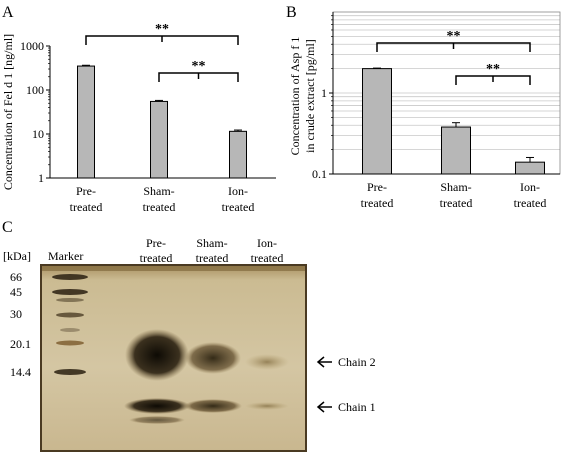 The width and height of the screenshot is (567, 458). What do you see at coordinates (20, 344) in the screenshot?
I see `marker-size-20: 20.1` at bounding box center [20, 344].